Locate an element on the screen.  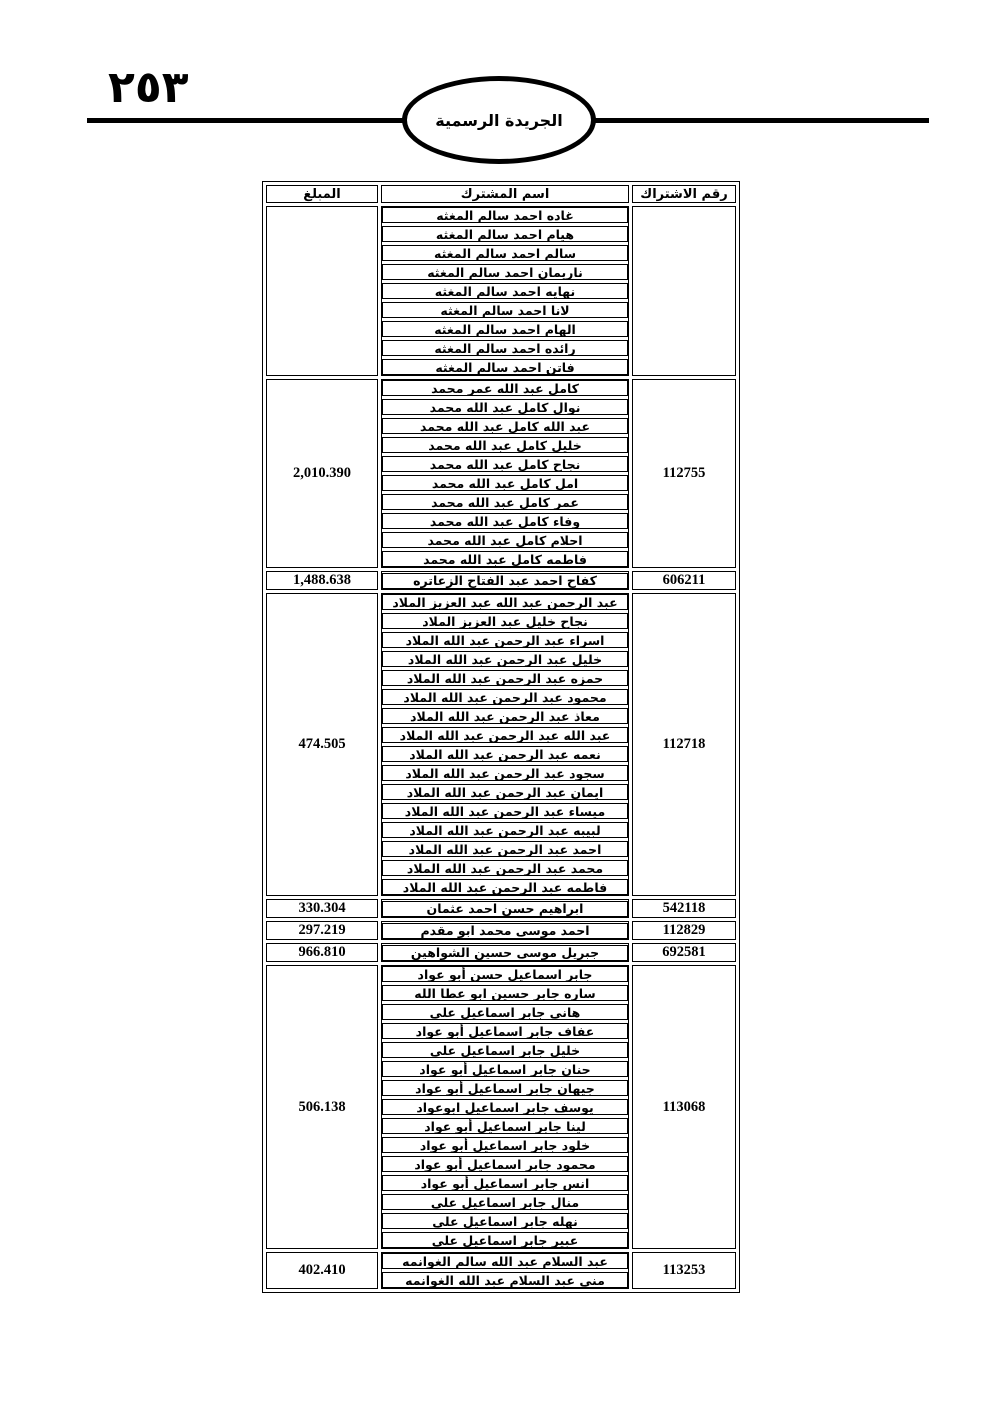
subscriber-name: فاتن احمد سالم المغثه is located at coordinates (505, 367).